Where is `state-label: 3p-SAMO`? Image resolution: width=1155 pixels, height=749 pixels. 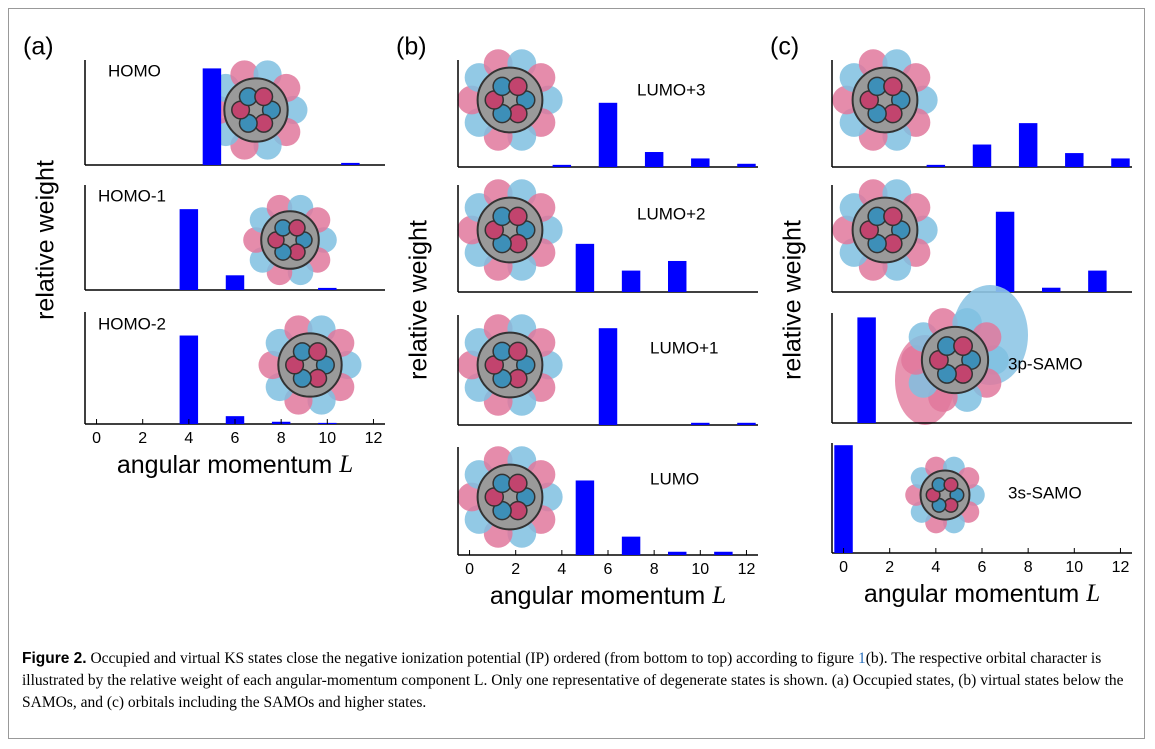 state-label: 3p-SAMO is located at coordinates (1045, 363).